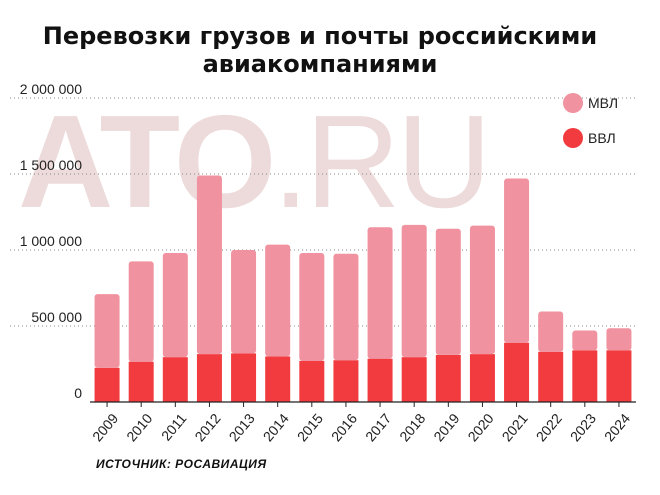 Image resolution: width=660 pixels, height=495 pixels. What do you see at coordinates (549, 427) in the screenshot?
I see `x-tick-label: 2022` at bounding box center [549, 427].